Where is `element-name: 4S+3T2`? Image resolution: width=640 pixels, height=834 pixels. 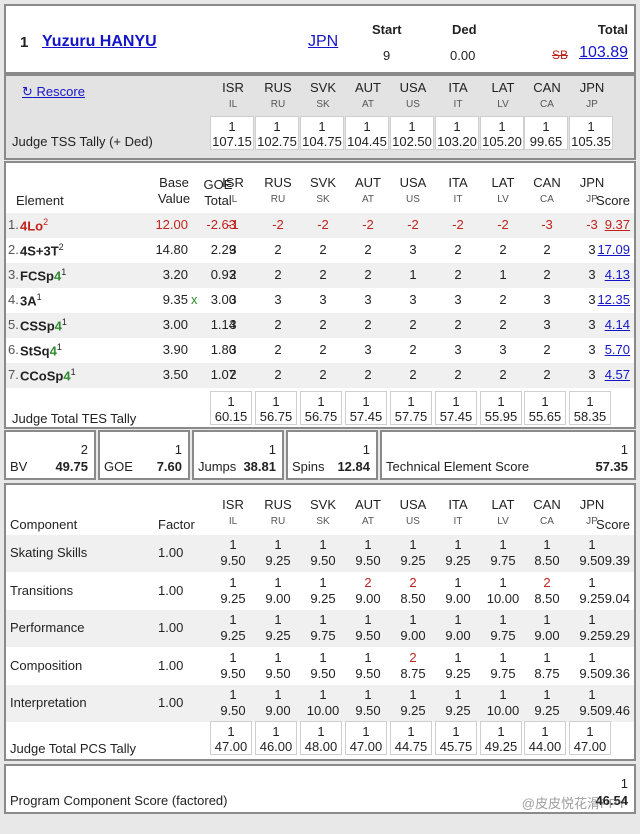 element-name: 4S+3T2 is located at coordinates (42, 250).